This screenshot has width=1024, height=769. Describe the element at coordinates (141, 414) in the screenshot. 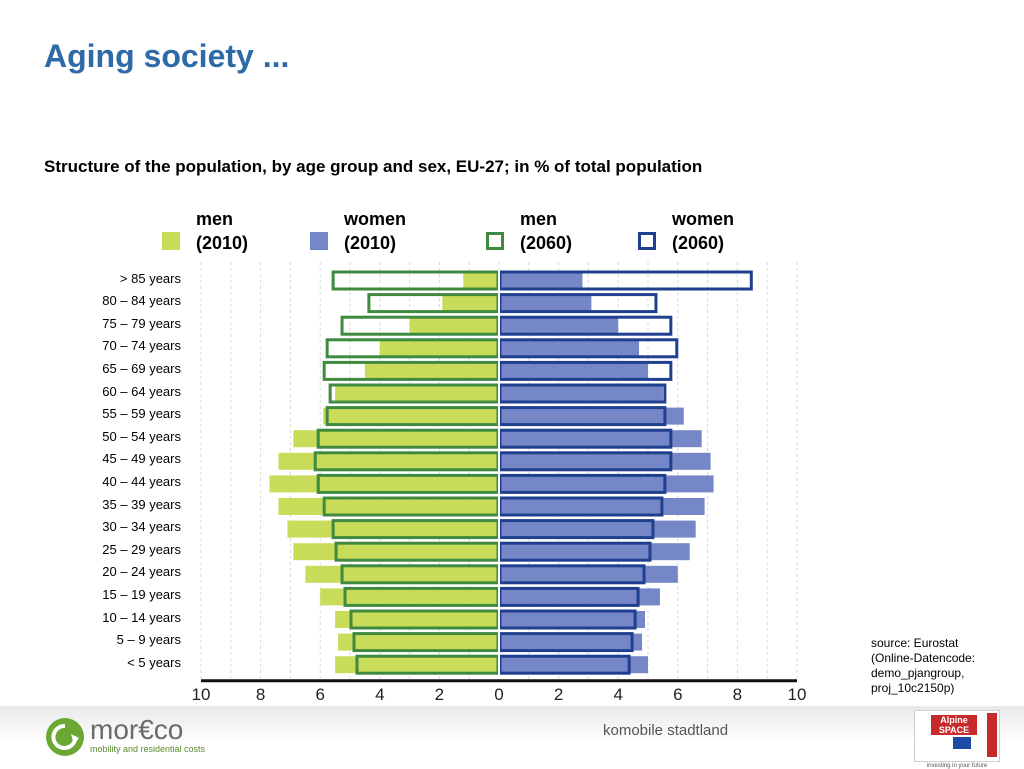

I see `age-group-label: 55 – 59 years` at that location.